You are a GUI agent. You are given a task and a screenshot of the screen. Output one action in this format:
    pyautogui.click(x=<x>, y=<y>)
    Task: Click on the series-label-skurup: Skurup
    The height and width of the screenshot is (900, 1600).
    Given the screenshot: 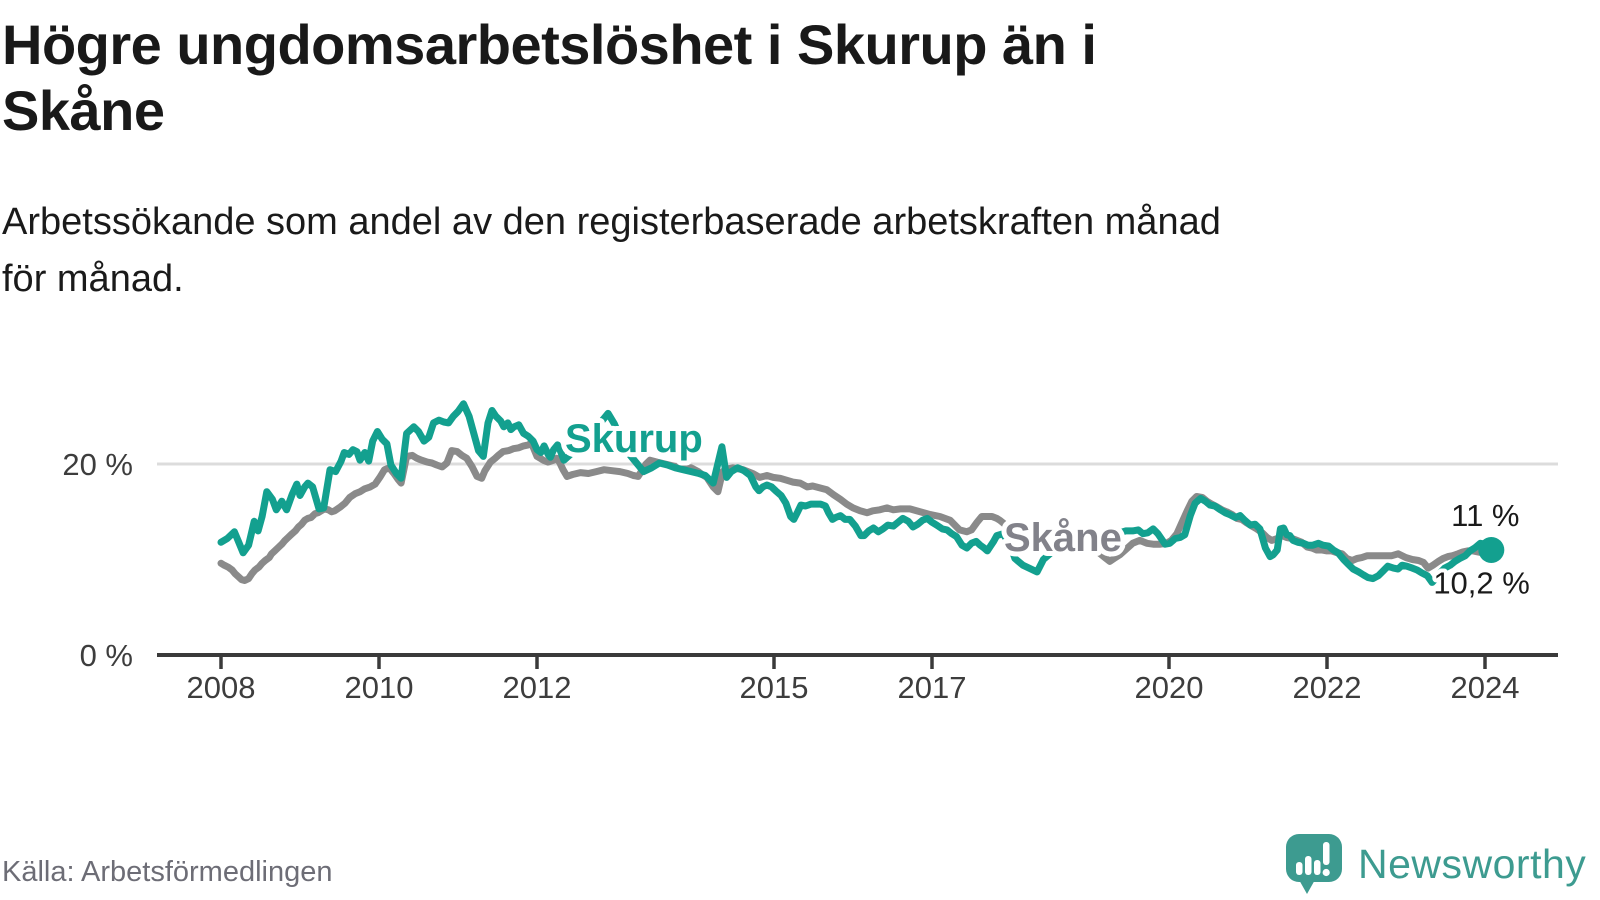 What is the action you would take?
    pyautogui.click(x=634, y=439)
    